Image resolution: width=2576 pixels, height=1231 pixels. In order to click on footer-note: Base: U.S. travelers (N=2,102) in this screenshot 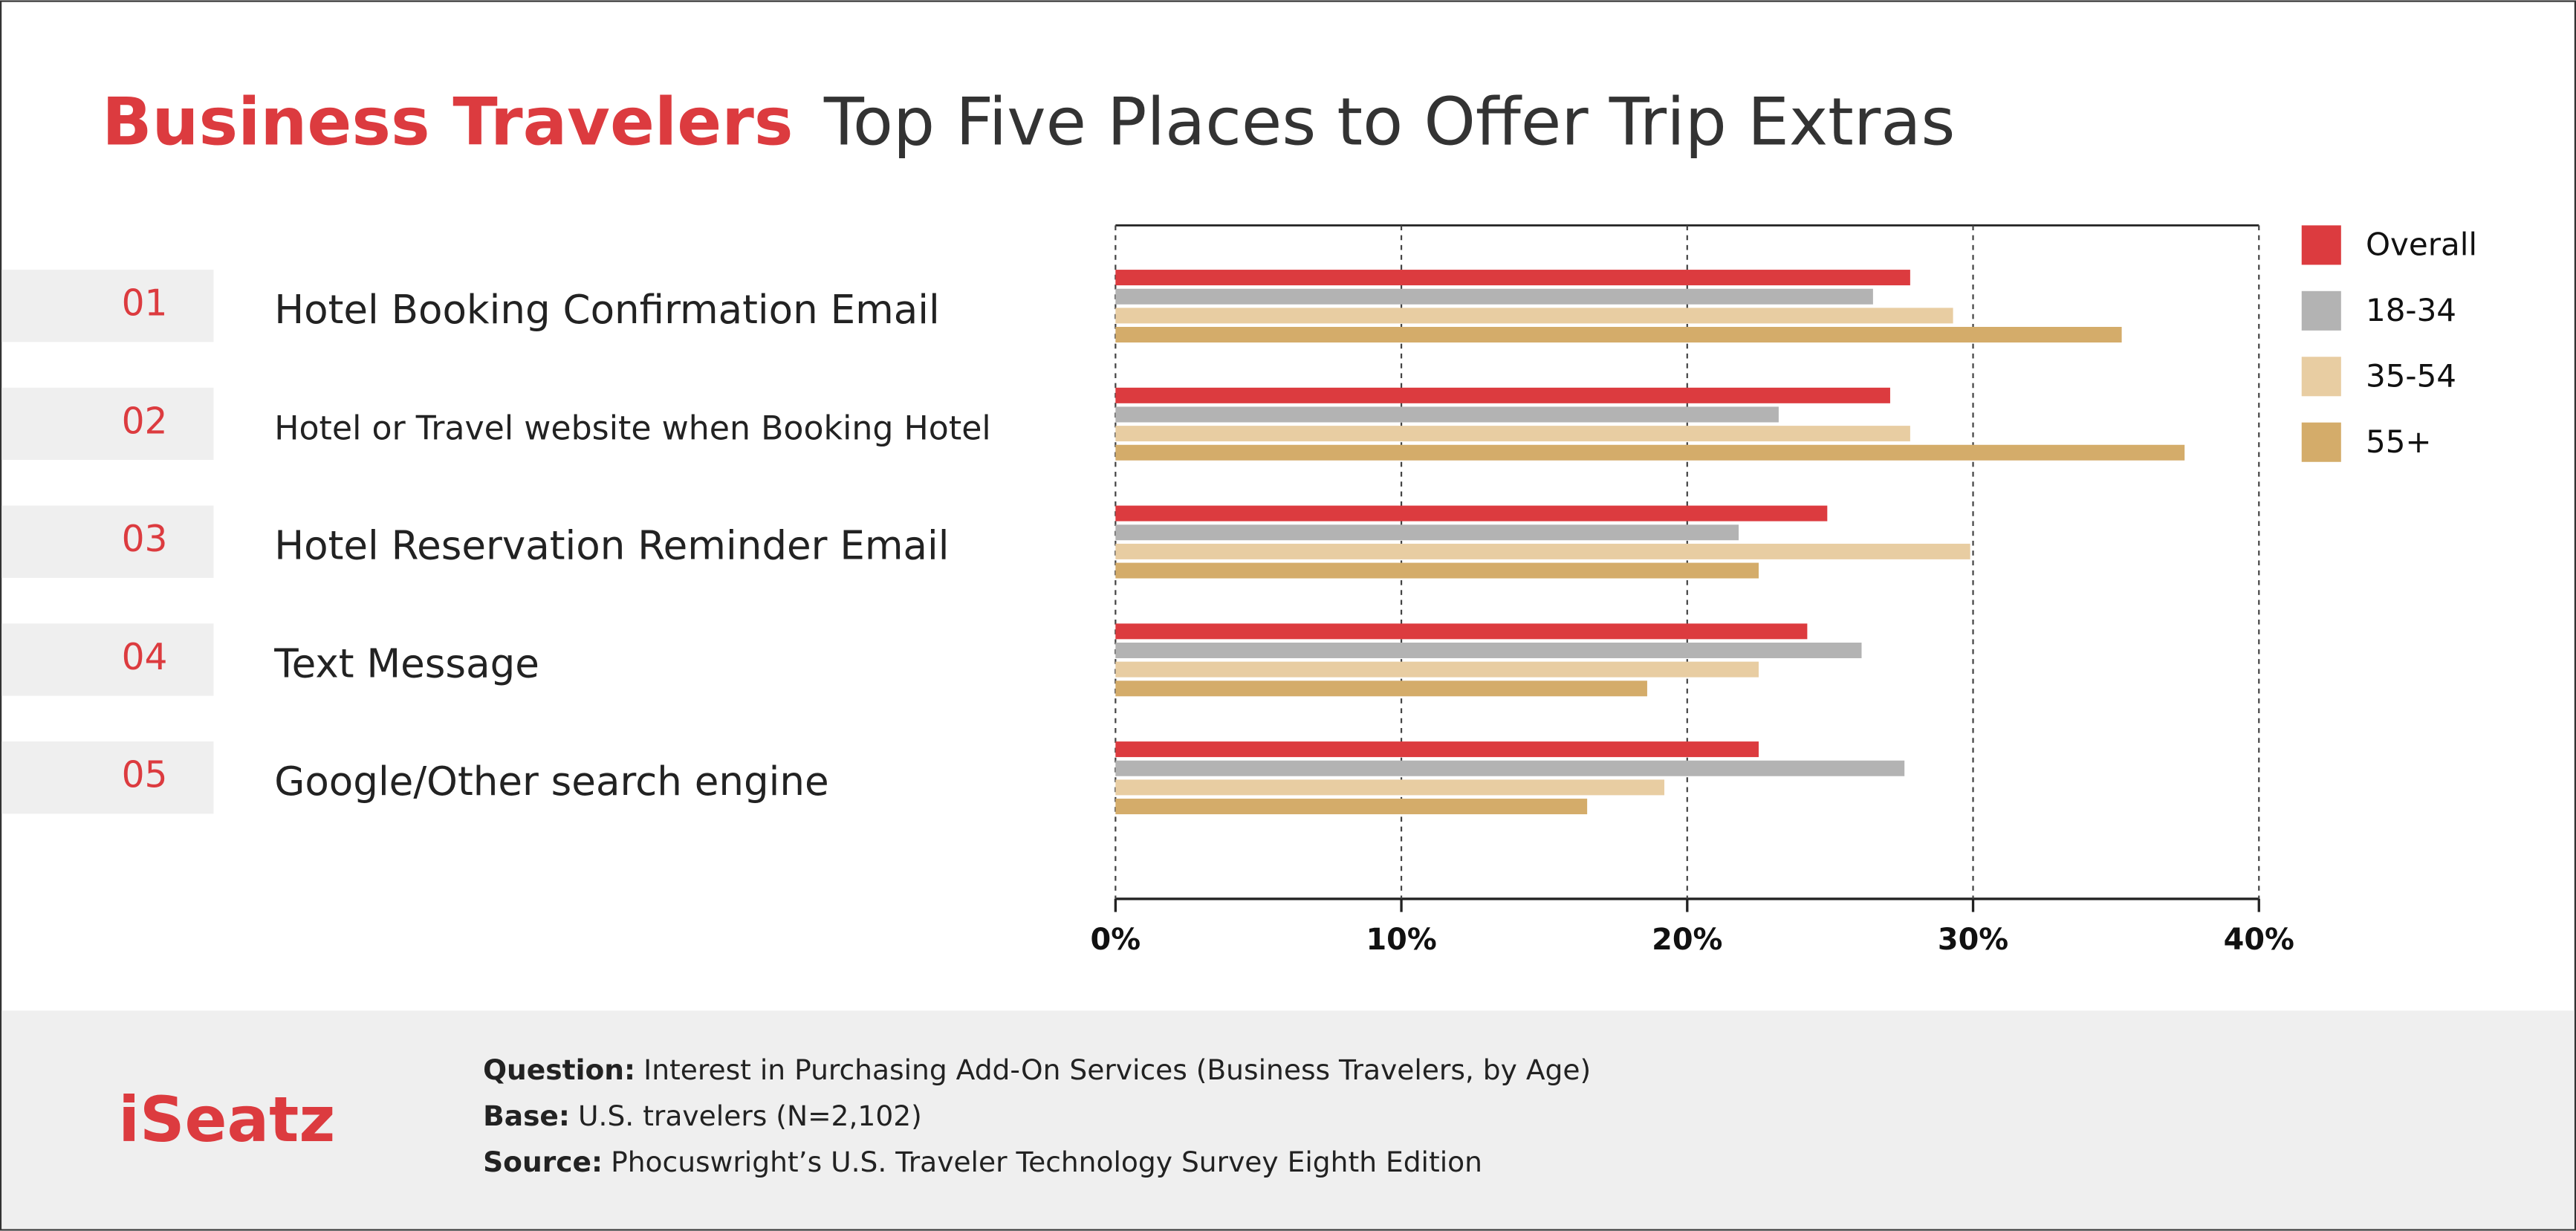, I will do `click(702, 1115)`.